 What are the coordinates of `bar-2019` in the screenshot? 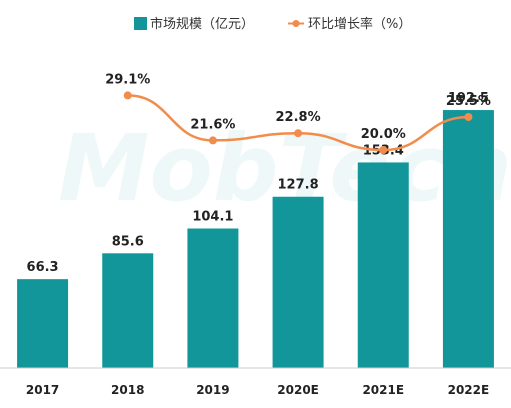 It's located at (213, 298).